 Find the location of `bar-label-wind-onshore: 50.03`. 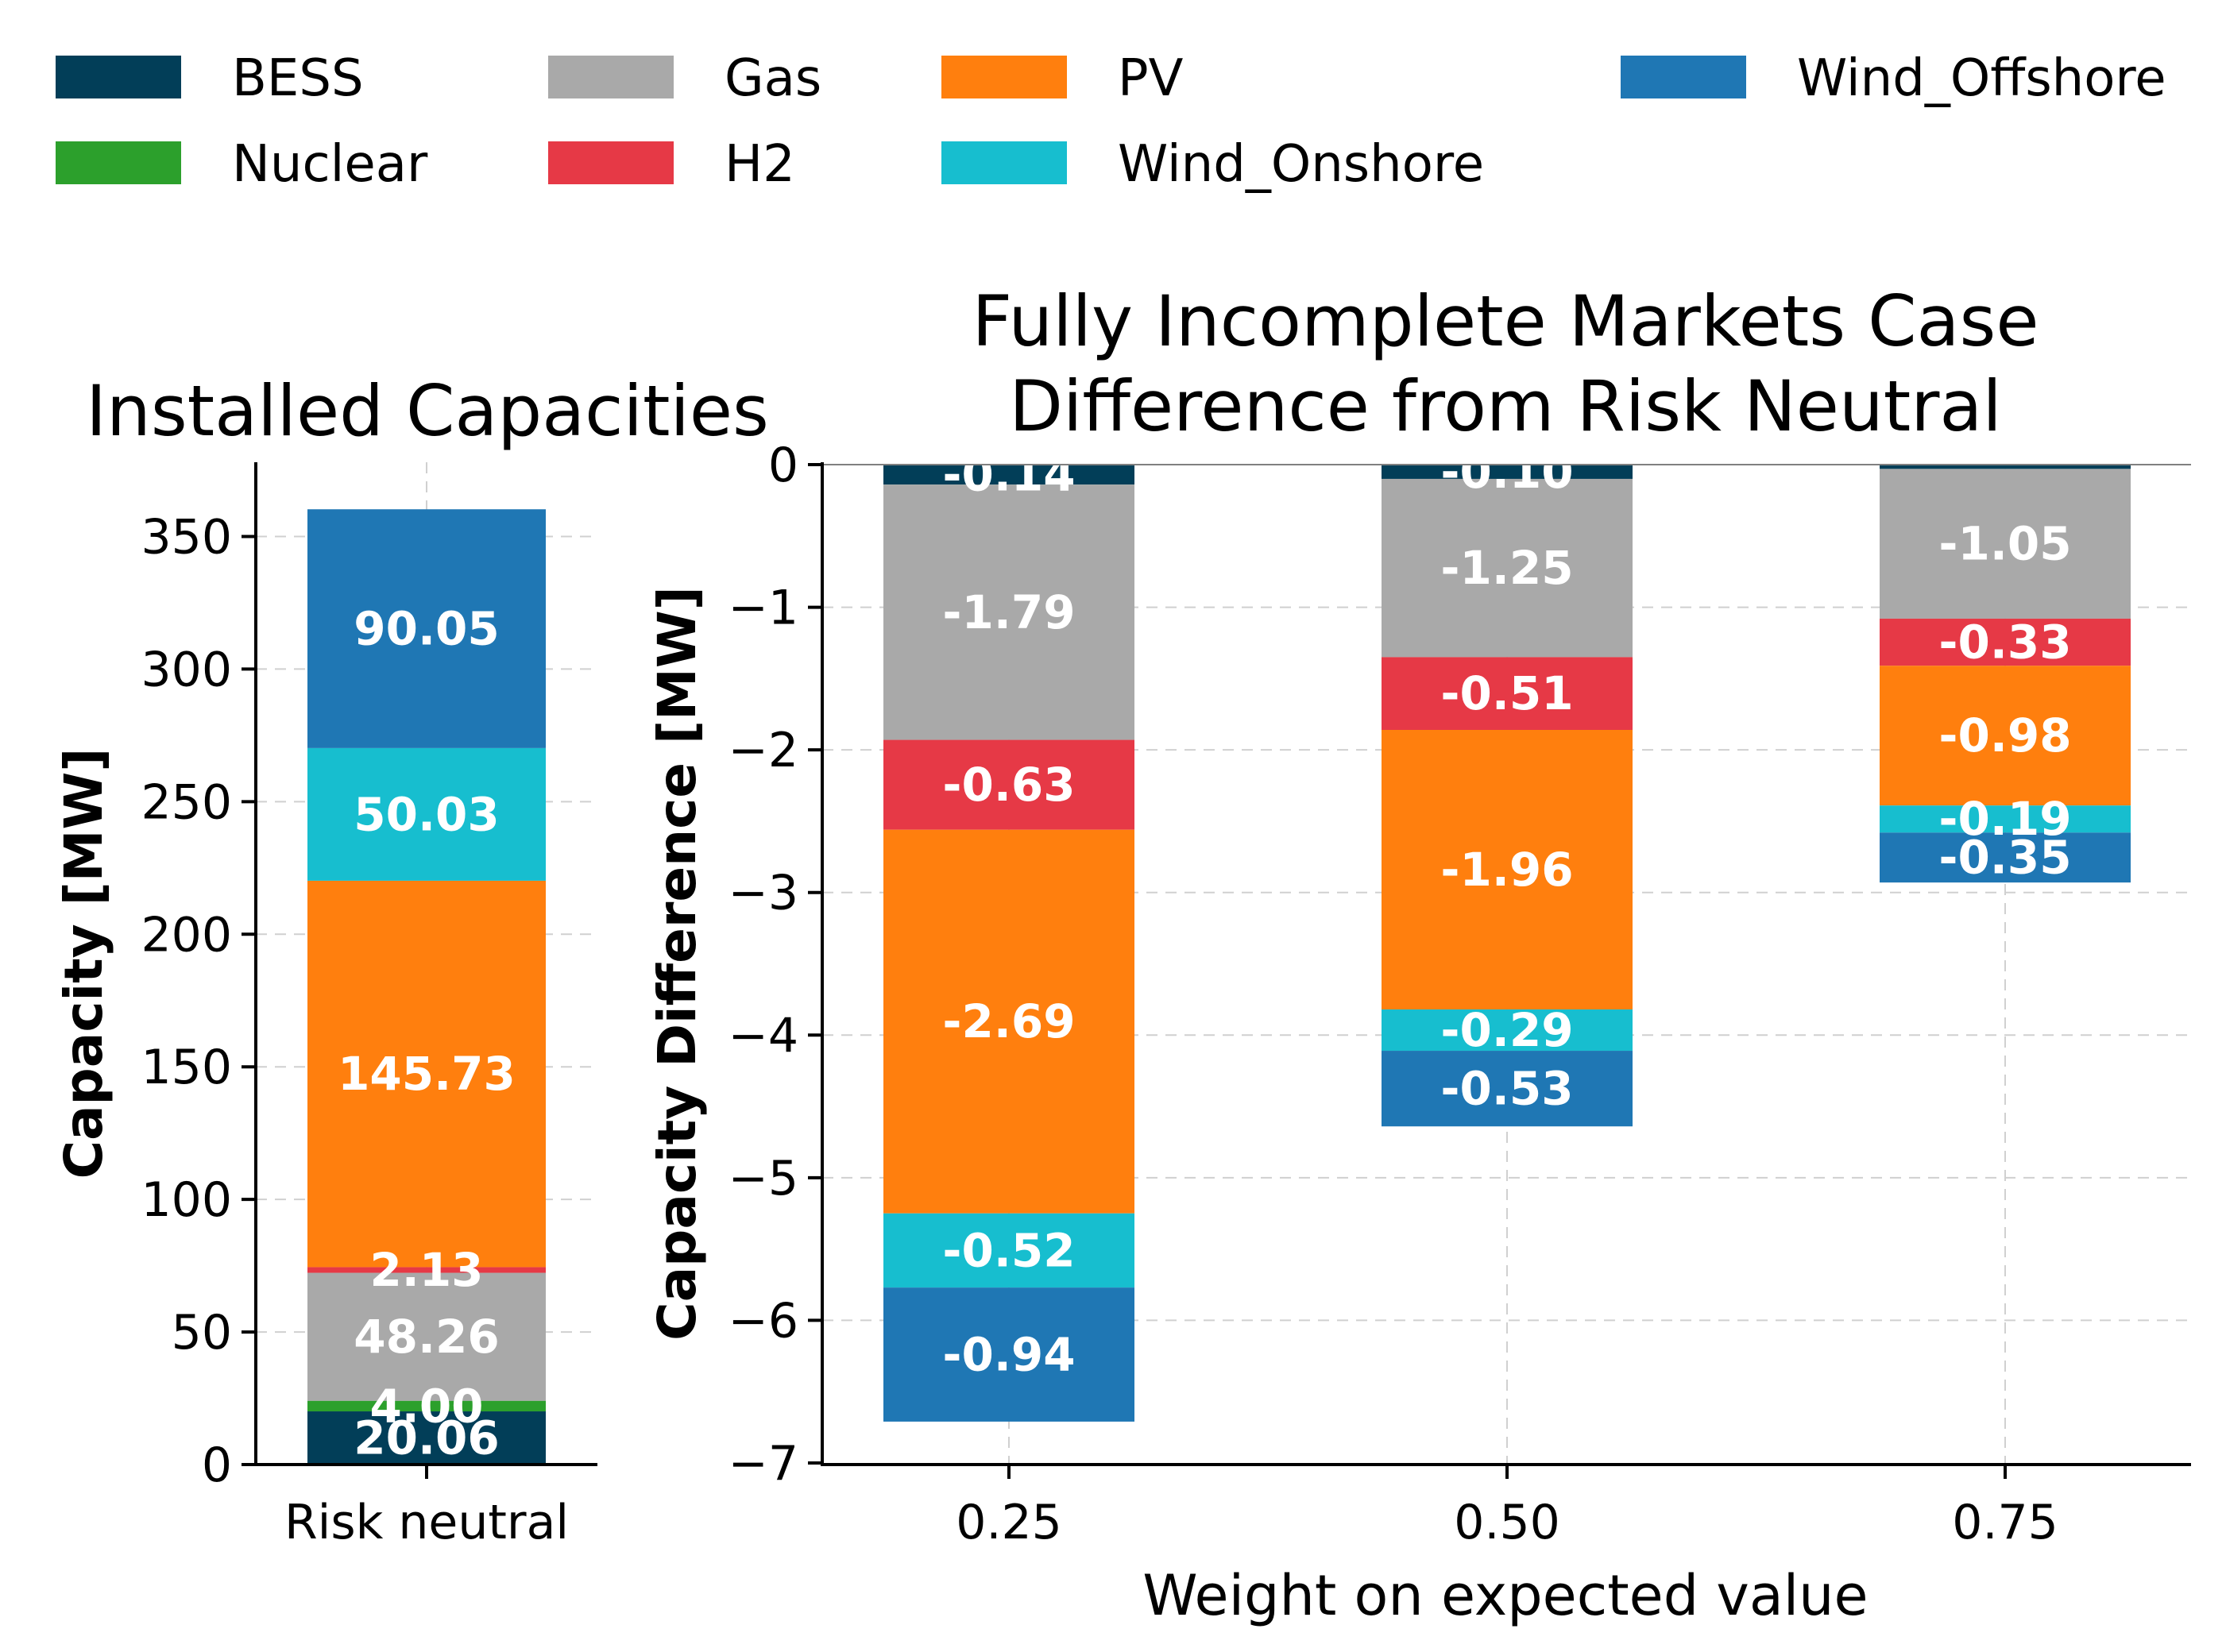

bar-label-wind-onshore: 50.03 is located at coordinates (427, 814).